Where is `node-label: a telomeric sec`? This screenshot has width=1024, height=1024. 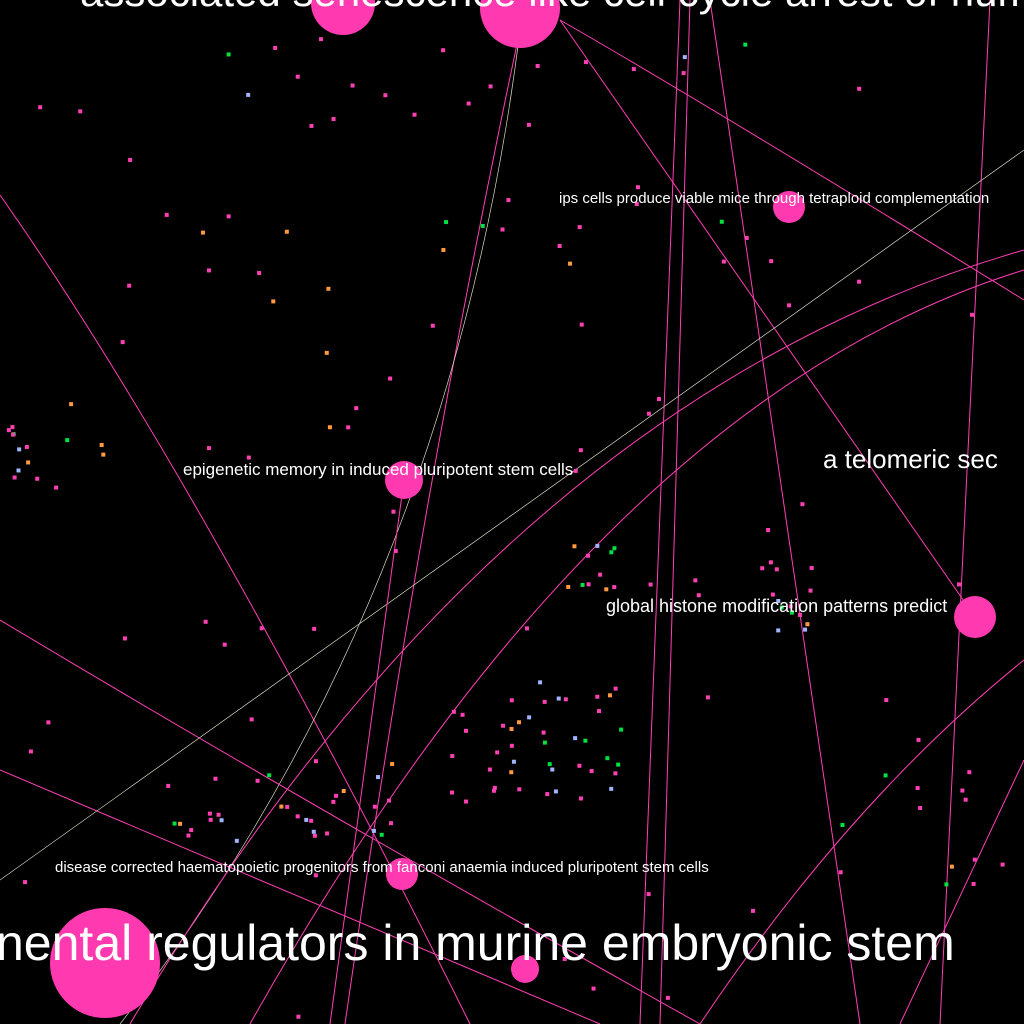 node-label: a telomeric sec is located at coordinates (910, 459).